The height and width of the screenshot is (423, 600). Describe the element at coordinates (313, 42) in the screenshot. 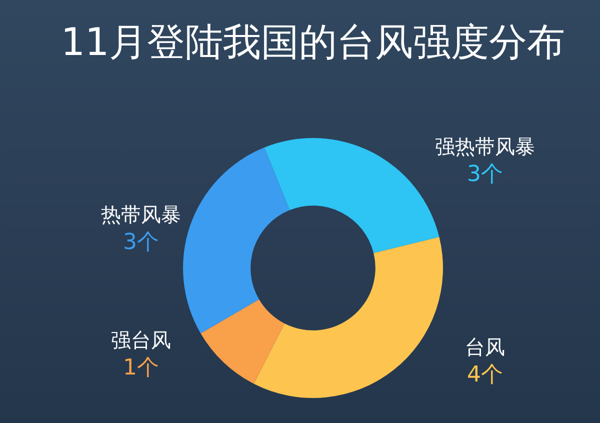

I see `chart-title: 11月登陆我国的台风强度分布` at that location.